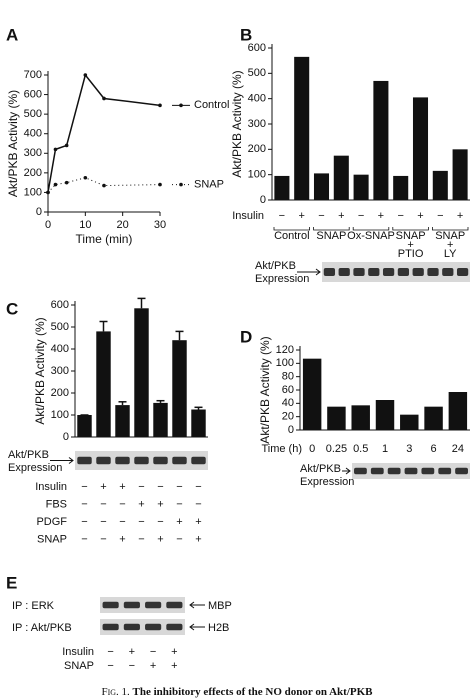  What do you see at coordinates (33, 75) in the screenshot?
I see `y-tick-label: 700` at bounding box center [33, 75].